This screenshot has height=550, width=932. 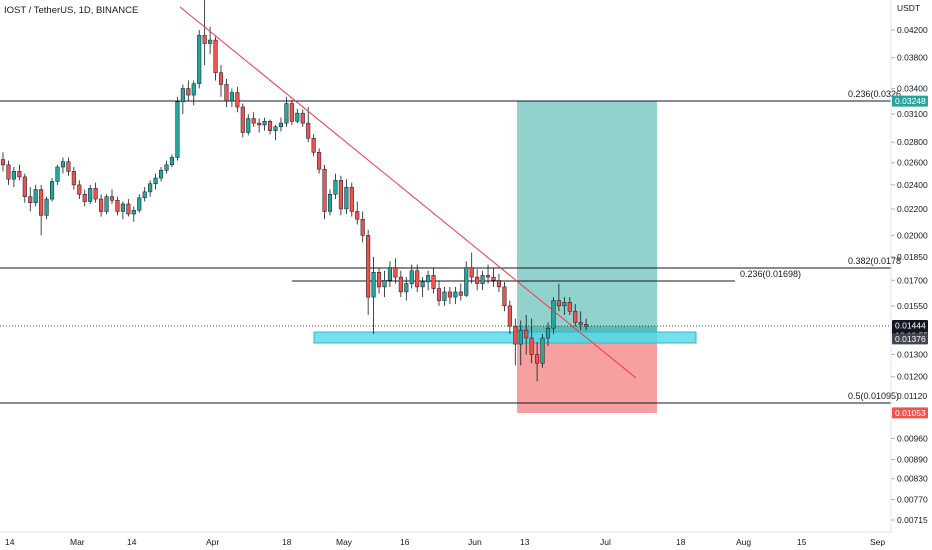 What do you see at coordinates (910, 101) in the screenshot?
I see `price-badge: 0.03248` at bounding box center [910, 101].